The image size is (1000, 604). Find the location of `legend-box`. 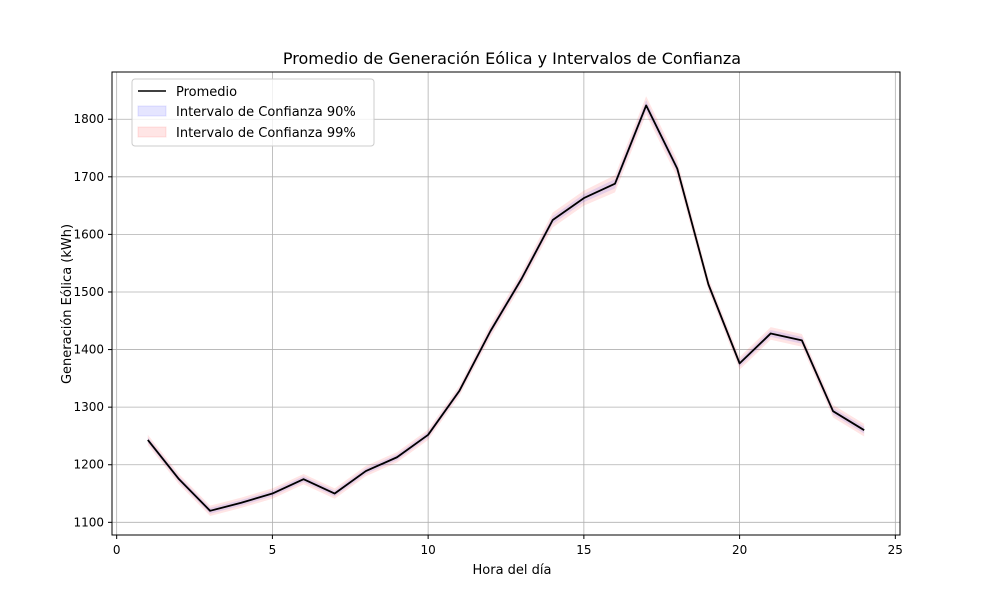

legend-box is located at coordinates (253, 112).